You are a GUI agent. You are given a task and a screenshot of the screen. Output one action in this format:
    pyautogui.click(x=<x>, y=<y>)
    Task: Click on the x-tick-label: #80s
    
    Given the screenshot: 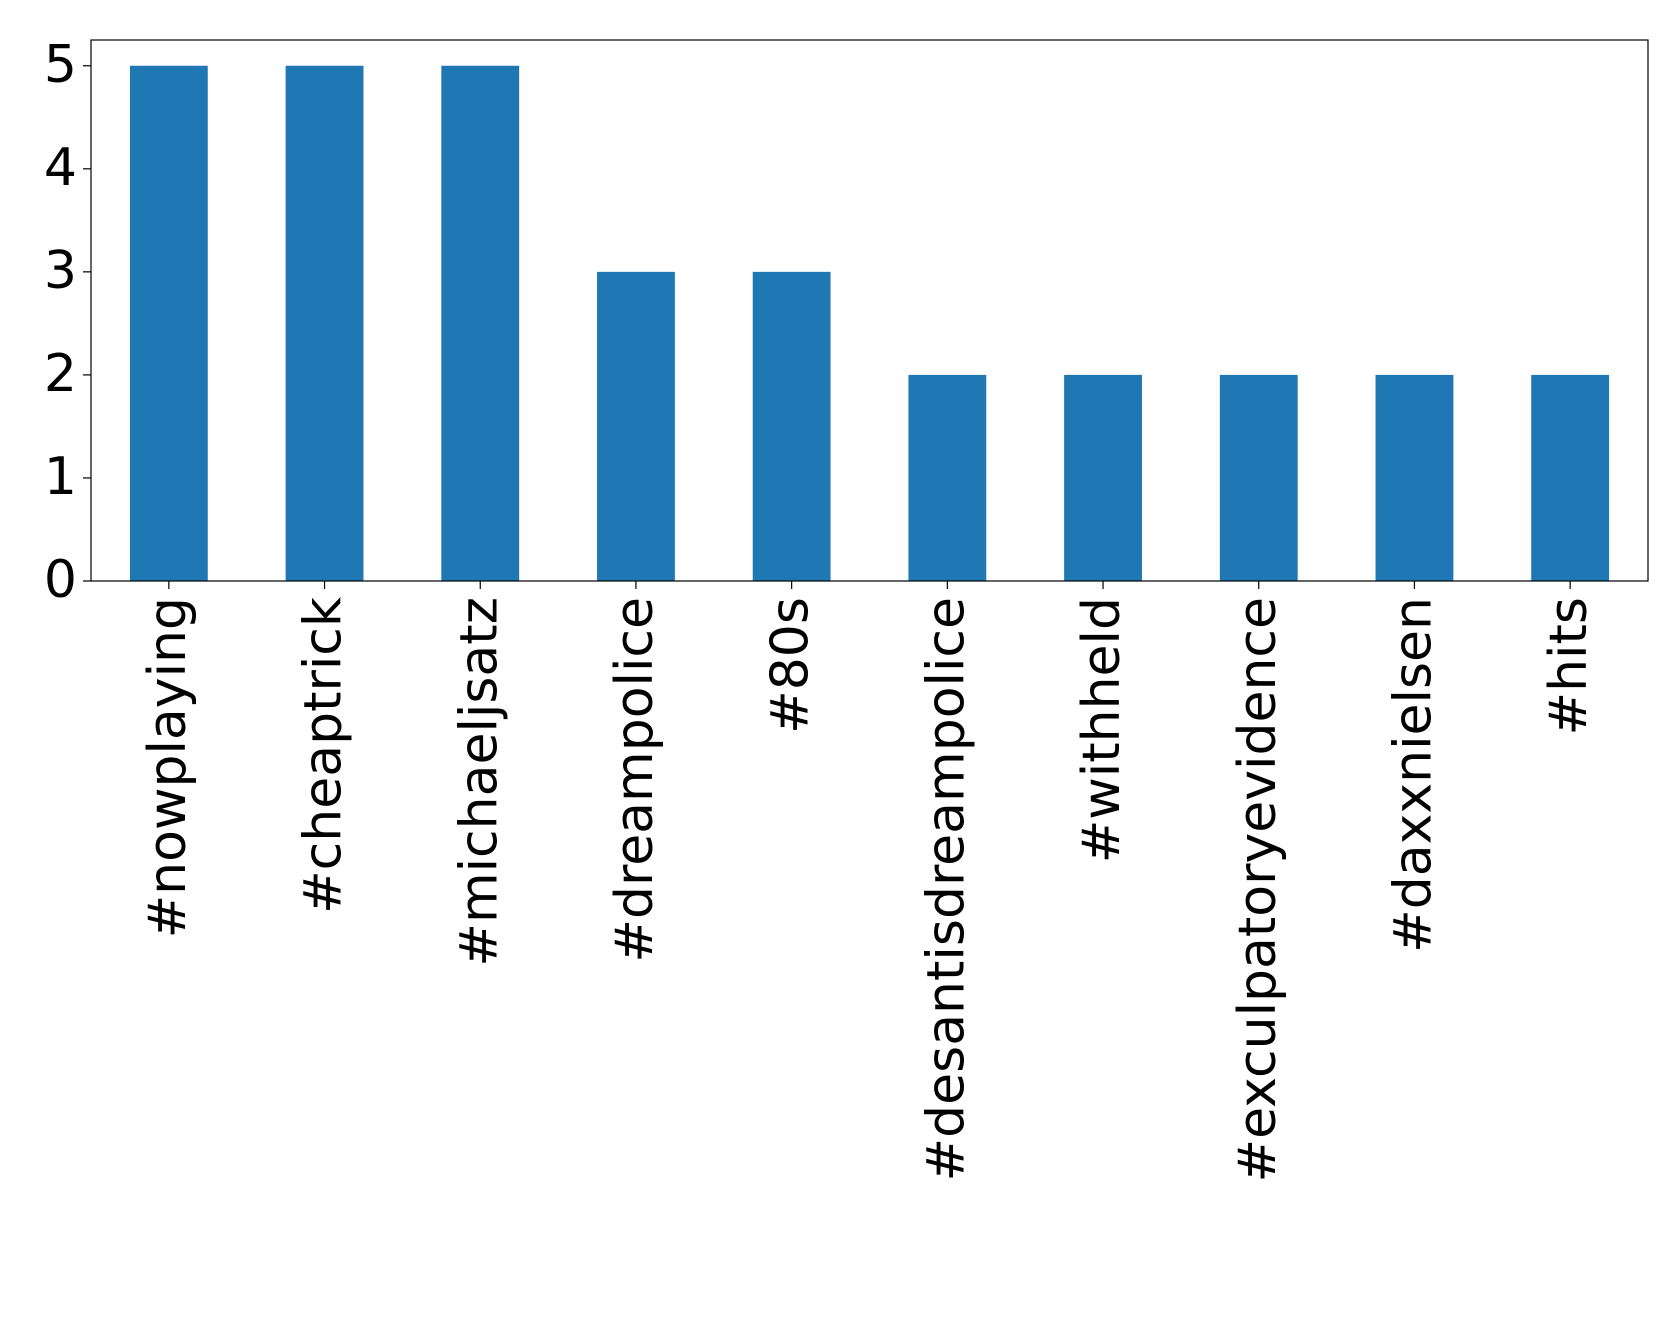 What is the action you would take?
    pyautogui.click(x=791, y=665)
    